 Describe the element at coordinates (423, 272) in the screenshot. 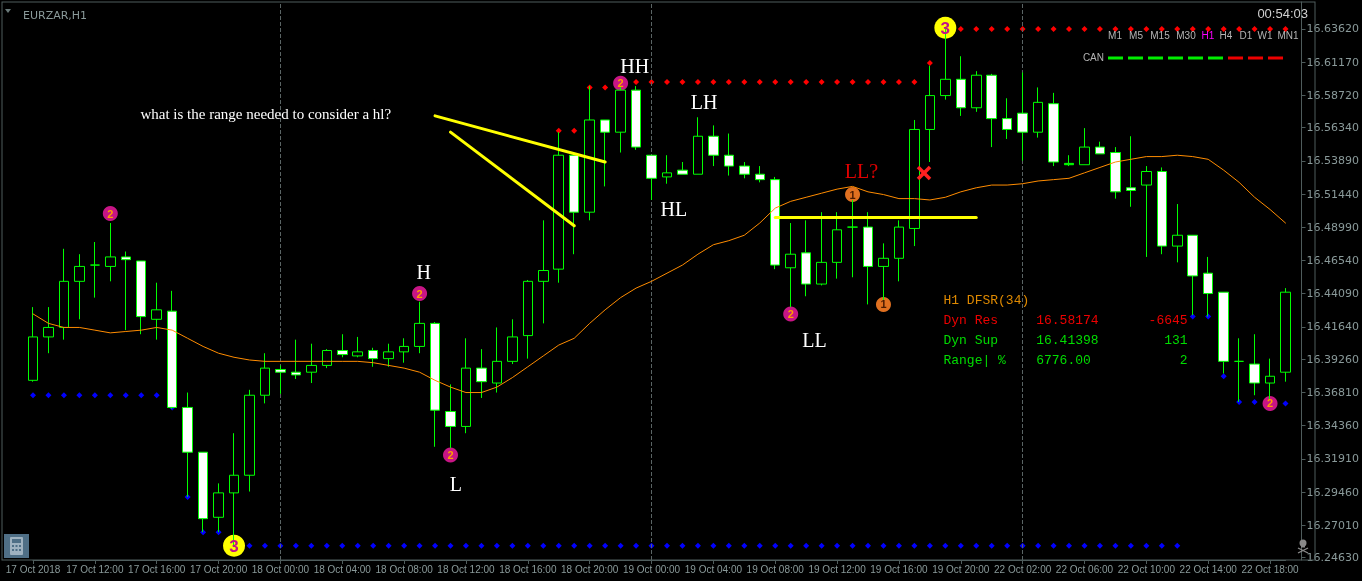

I see `annotation: H` at that location.